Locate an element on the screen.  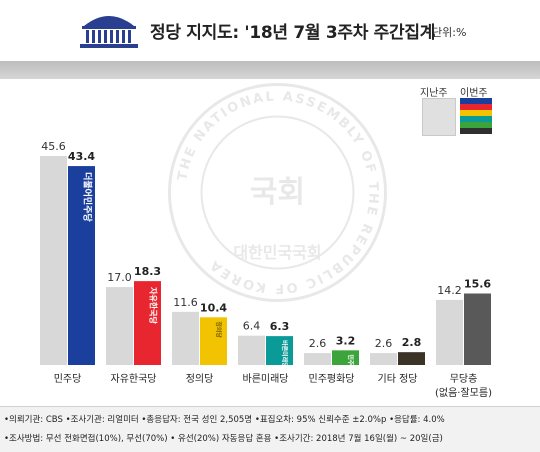
value-label-cur: 6.3 is located at coordinates (280, 326).